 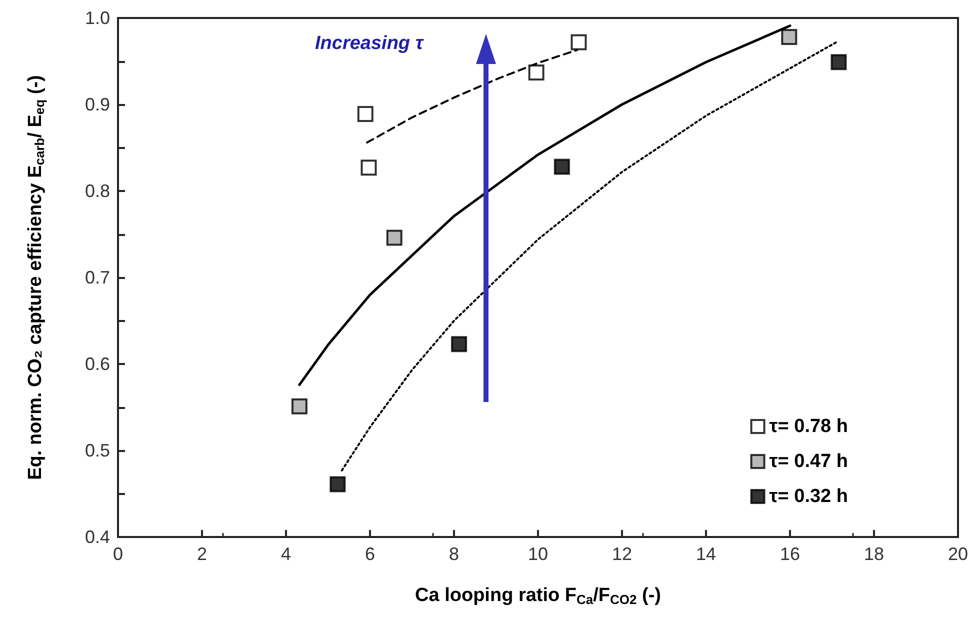 What do you see at coordinates (97, 191) in the screenshot?
I see `y-tick-label: 0.8` at bounding box center [97, 191].